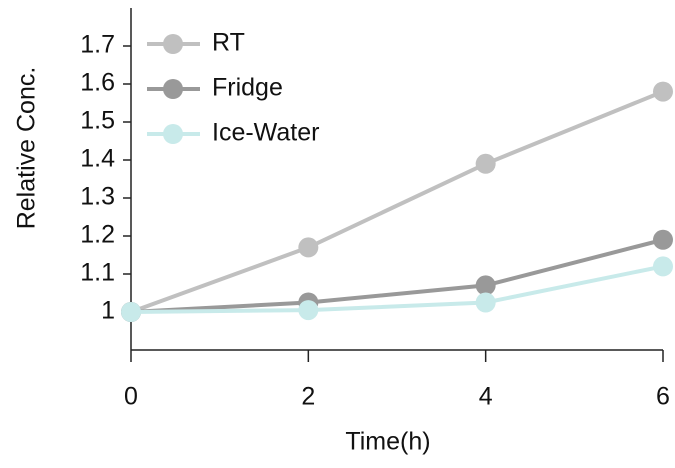  What do you see at coordinates (228, 43) in the screenshot?
I see `legend-label: RT` at bounding box center [228, 43].